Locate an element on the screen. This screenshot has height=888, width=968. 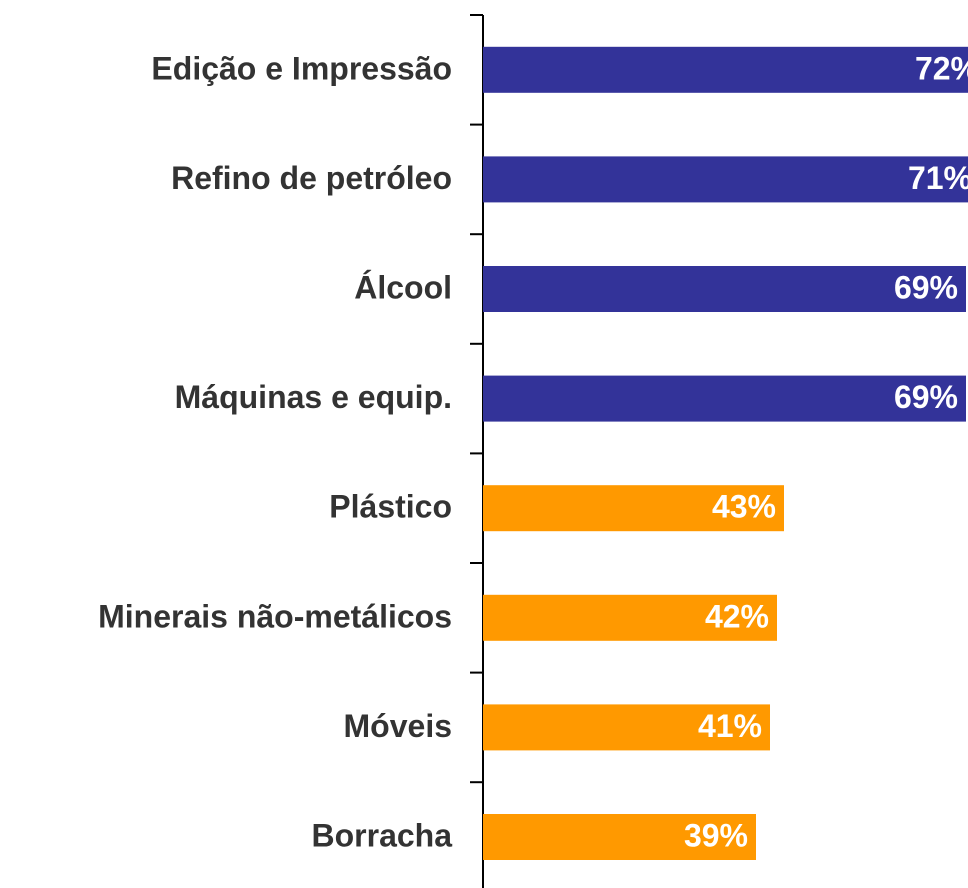
value-label: 39% is located at coordinates (716, 835).